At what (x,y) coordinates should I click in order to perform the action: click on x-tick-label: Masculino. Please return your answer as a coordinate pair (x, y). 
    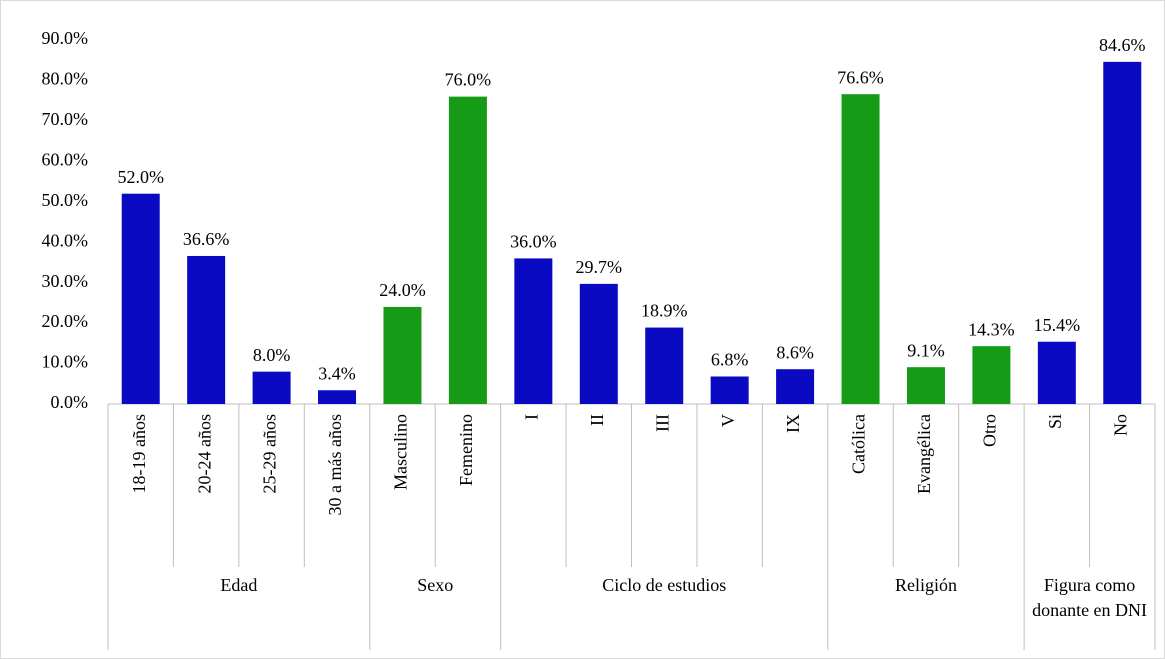
    Looking at the image, I should click on (401, 452).